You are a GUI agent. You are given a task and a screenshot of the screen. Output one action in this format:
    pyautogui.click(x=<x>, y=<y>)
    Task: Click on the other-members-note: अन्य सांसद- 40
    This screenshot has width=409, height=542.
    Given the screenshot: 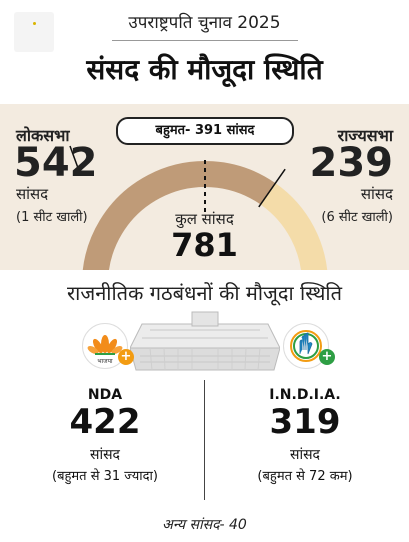 What is the action you would take?
    pyautogui.click(x=204, y=525)
    